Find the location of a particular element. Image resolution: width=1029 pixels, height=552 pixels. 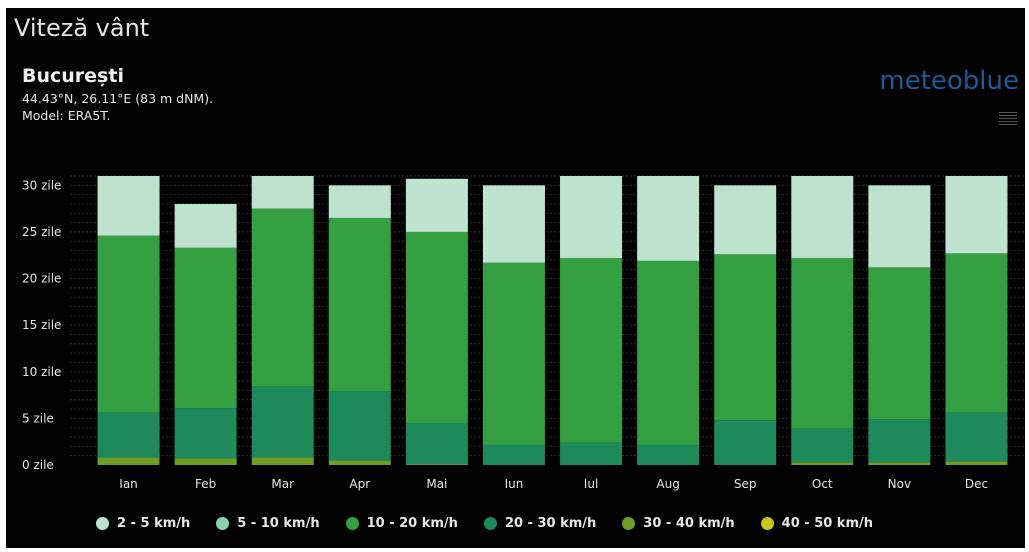

x-tick-label: Dec is located at coordinates (976, 484).